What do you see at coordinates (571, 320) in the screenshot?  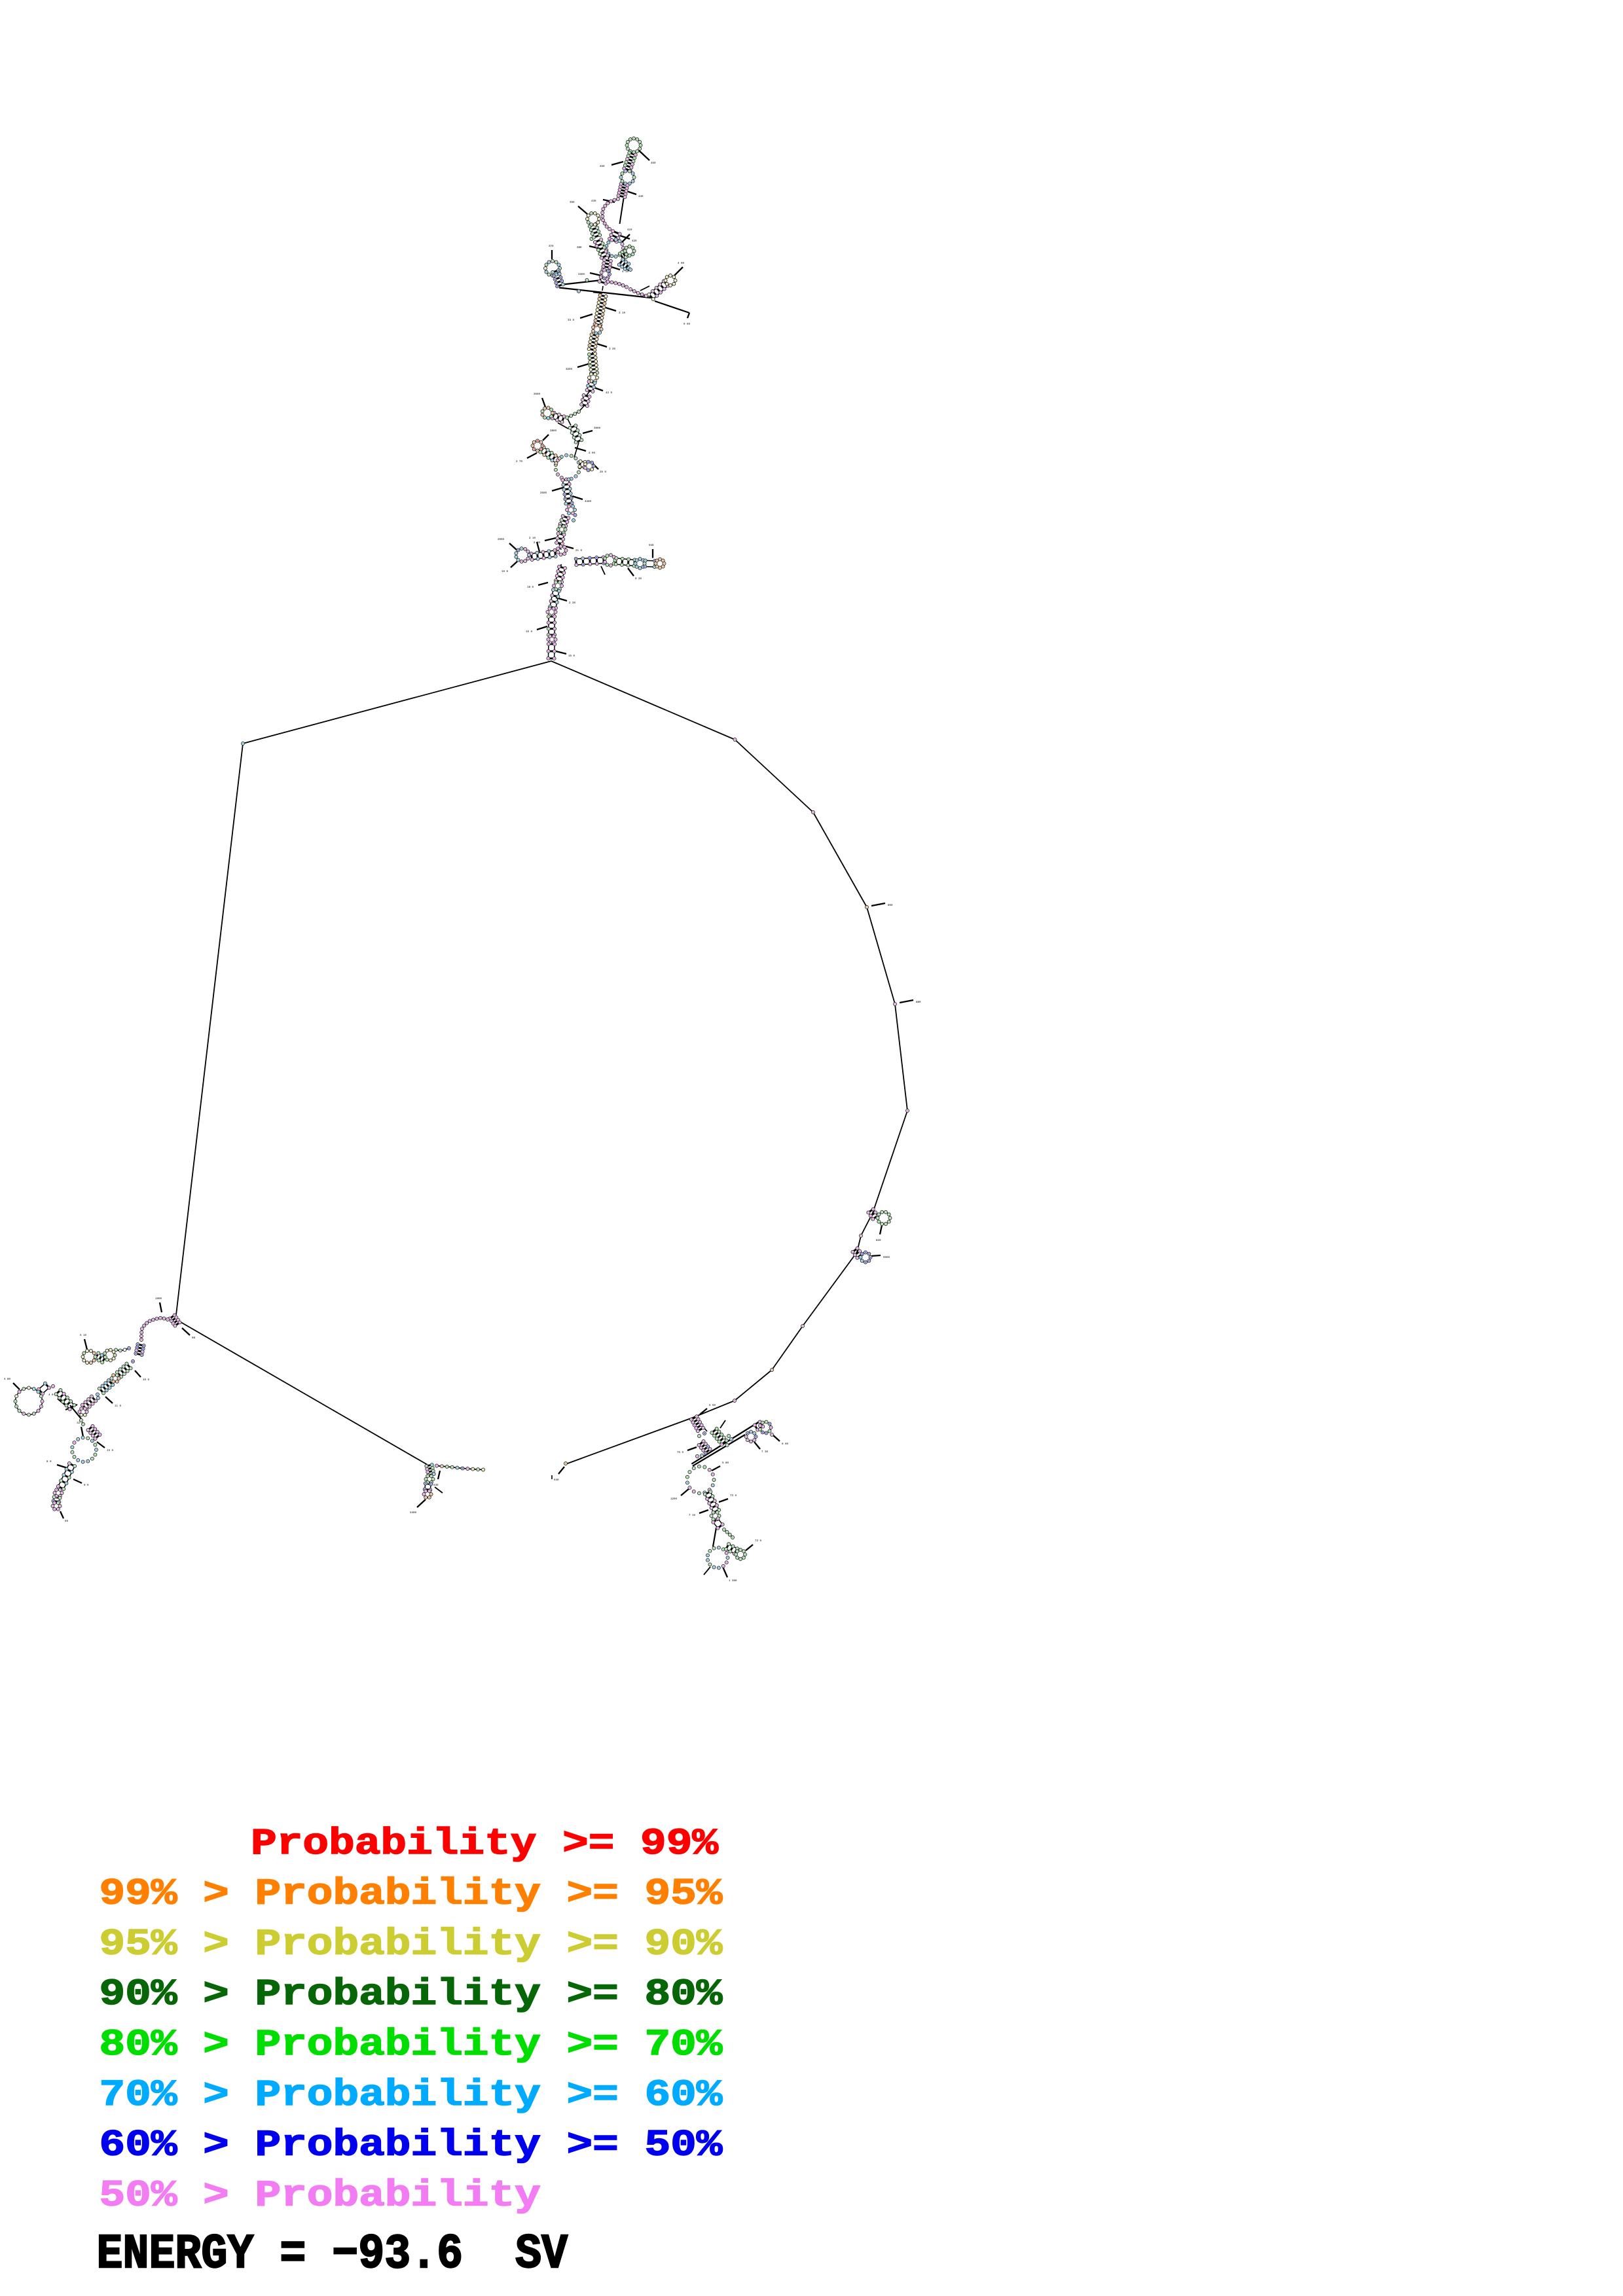 I see `svg-text: 33 0` at bounding box center [571, 320].